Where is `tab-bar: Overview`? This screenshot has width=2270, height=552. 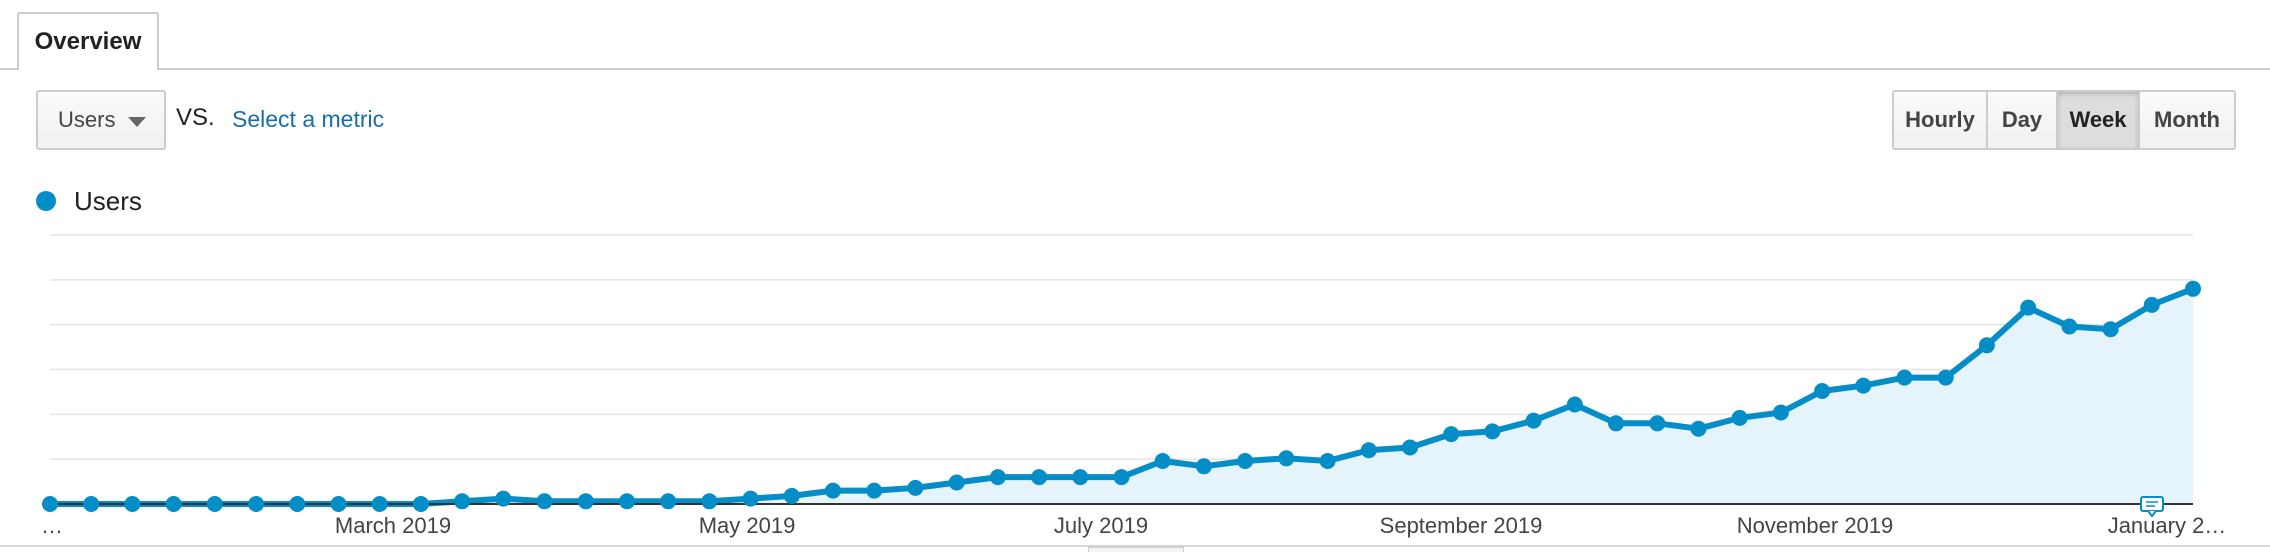
tab-bar: Overview is located at coordinates (1135, 35).